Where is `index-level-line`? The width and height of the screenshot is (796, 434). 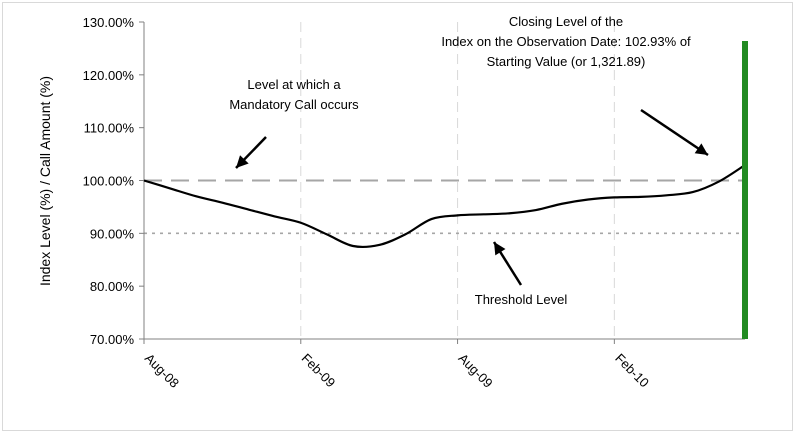 index-level-line is located at coordinates (444, 206).